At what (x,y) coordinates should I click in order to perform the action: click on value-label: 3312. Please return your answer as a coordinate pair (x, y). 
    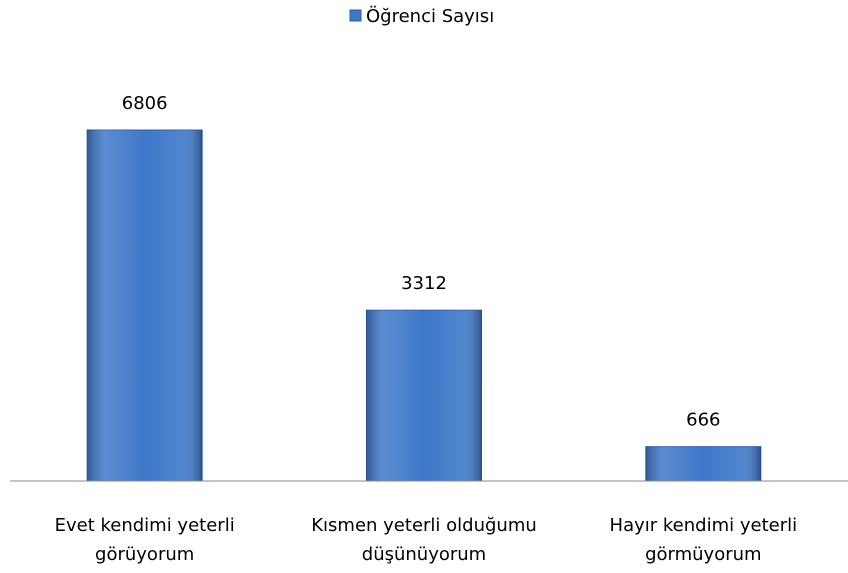
    Looking at the image, I should click on (424, 283).